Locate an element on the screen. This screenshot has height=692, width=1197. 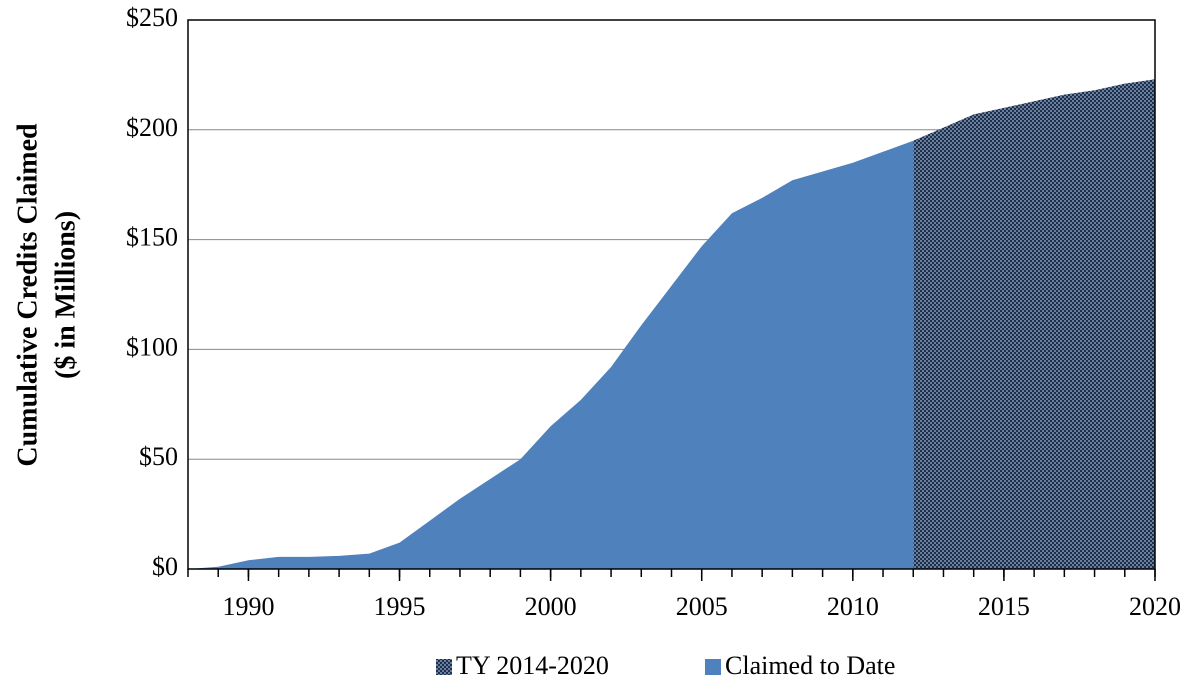
y-tick-label: $250 is located at coordinates (152, 17).